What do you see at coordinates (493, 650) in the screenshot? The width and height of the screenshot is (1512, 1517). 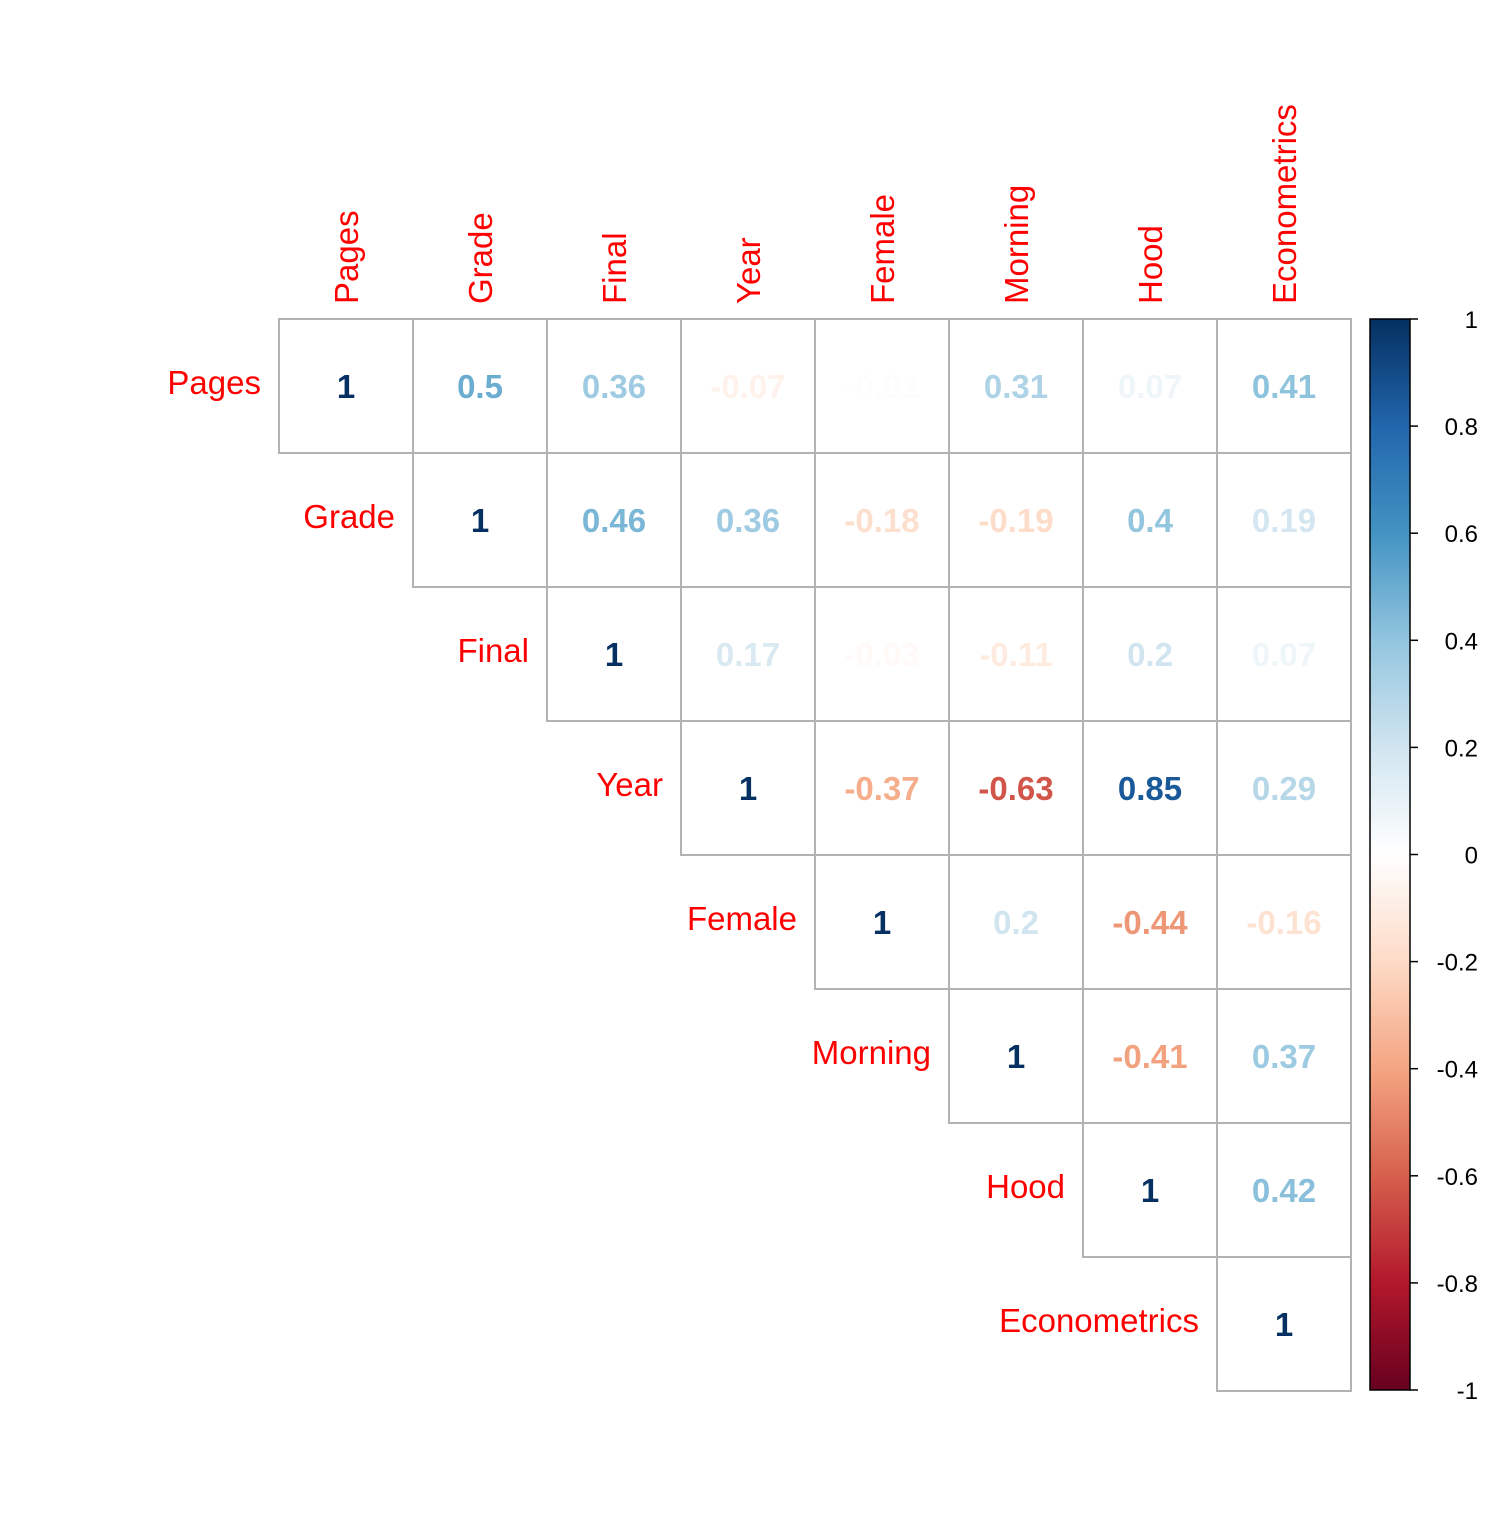 I see `row-label-final: Final` at bounding box center [493, 650].